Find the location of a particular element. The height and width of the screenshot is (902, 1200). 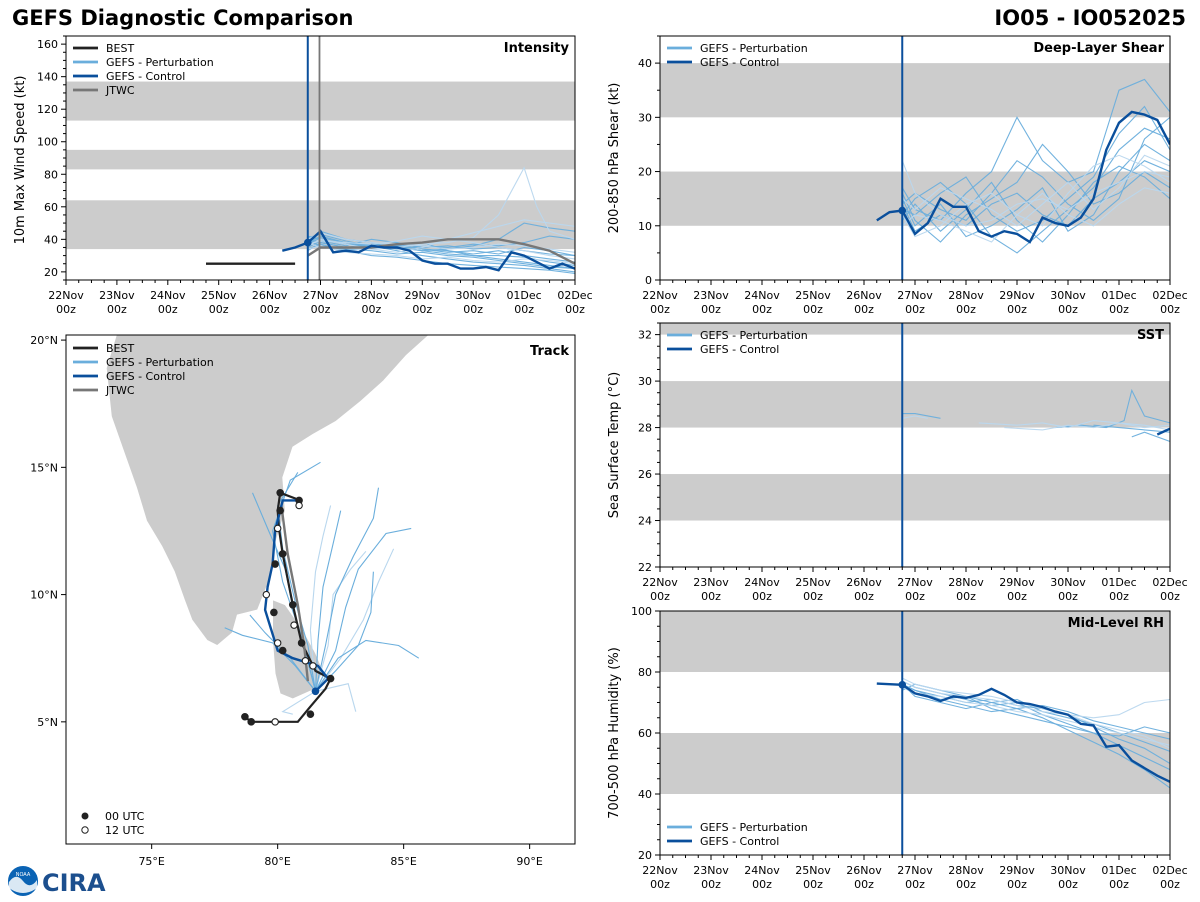

shear-y-tick-label: 0 is located at coordinates (648, 280).